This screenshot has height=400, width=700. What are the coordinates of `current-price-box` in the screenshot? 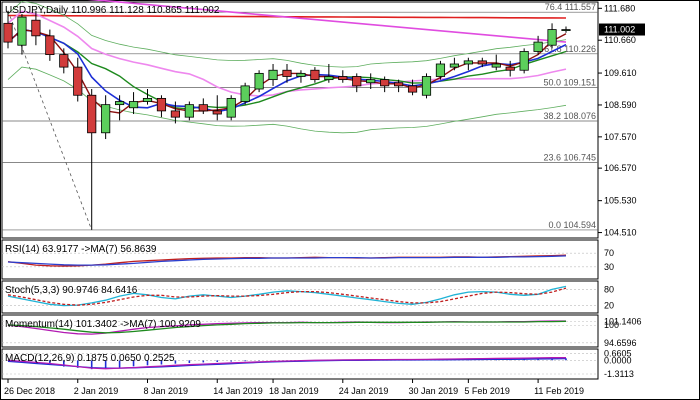 It's located at (622, 29).